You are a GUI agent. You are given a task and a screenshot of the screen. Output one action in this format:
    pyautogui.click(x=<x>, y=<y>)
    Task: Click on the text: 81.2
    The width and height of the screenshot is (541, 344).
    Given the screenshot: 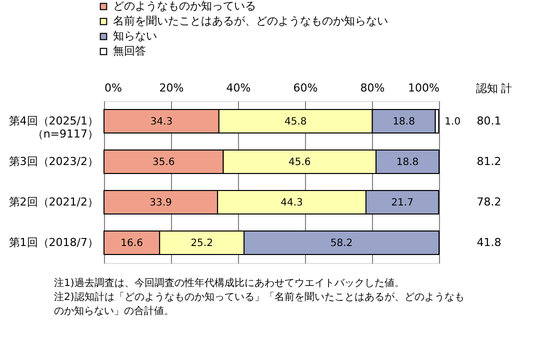 What is the action you would take?
    pyautogui.click(x=489, y=161)
    